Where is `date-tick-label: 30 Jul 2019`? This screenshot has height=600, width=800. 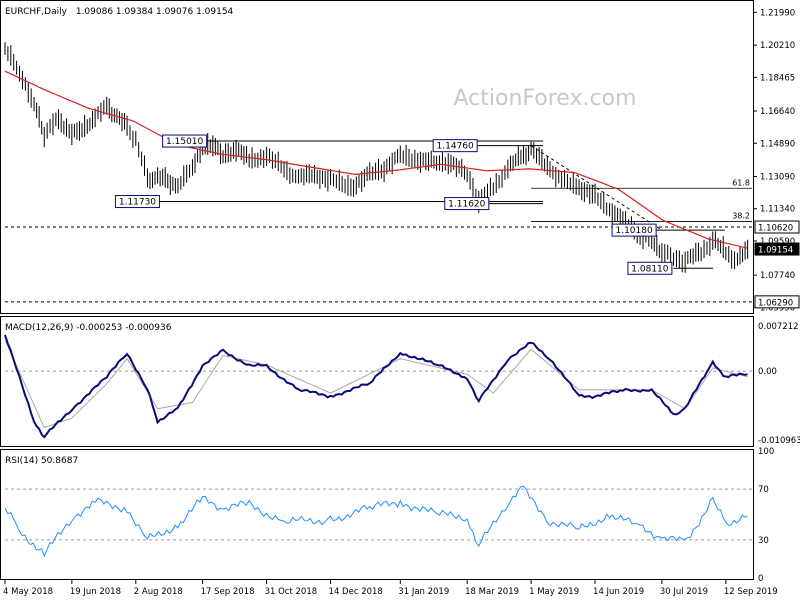 date-tick-label: 30 Jul 2019 is located at coordinates (684, 592).